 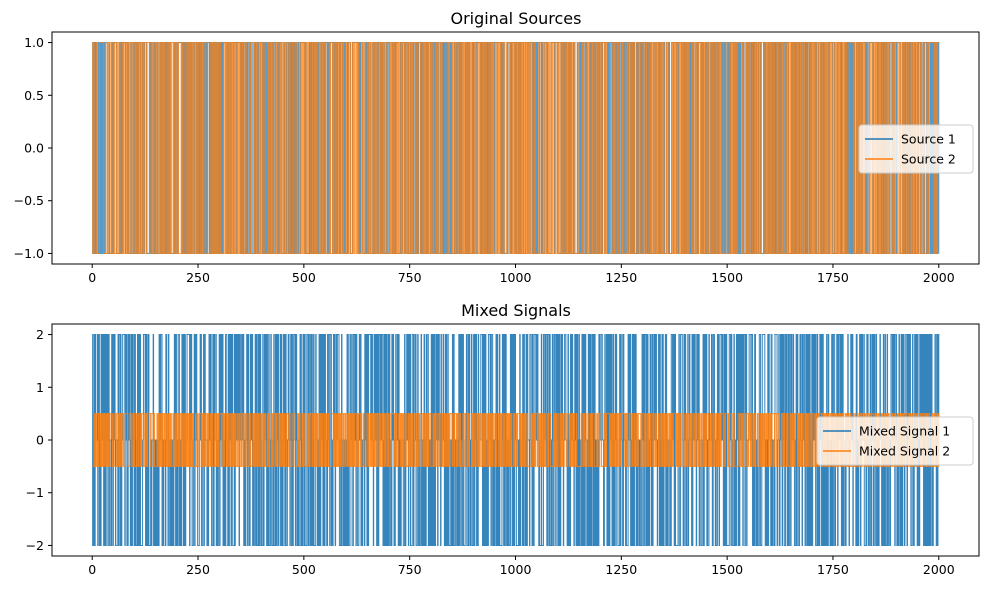 I want to click on y-tick-label: 2, so click(x=40, y=334).